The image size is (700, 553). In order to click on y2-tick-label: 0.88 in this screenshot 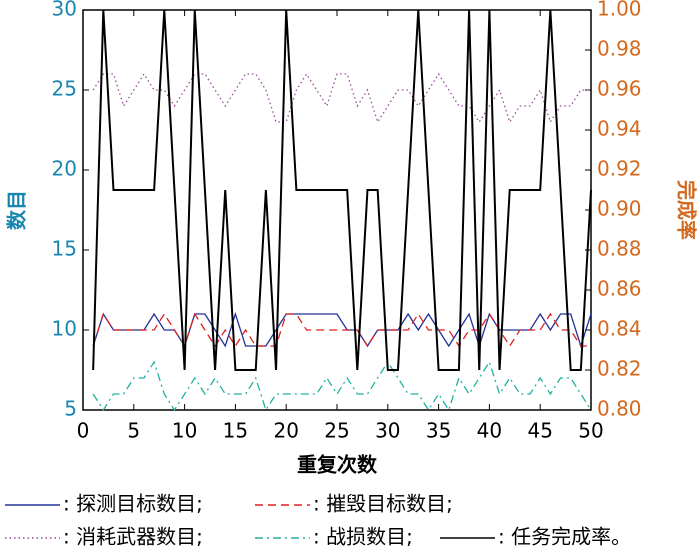, I will do `click(619, 249)`.